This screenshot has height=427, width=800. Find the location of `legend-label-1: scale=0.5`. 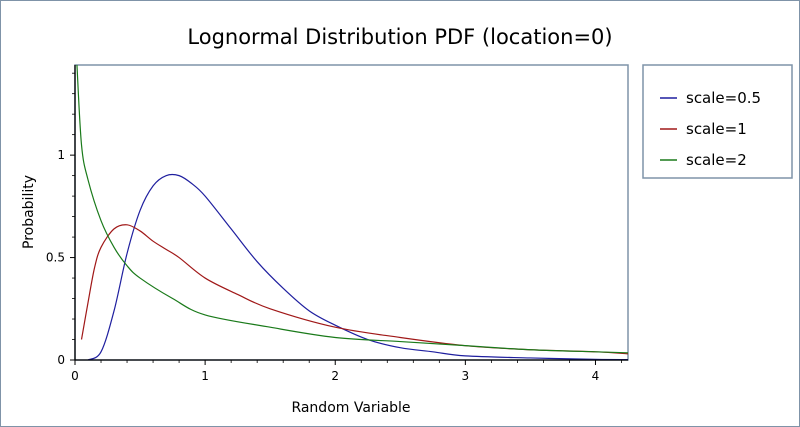

legend-label-1: scale=0.5 is located at coordinates (723, 98).